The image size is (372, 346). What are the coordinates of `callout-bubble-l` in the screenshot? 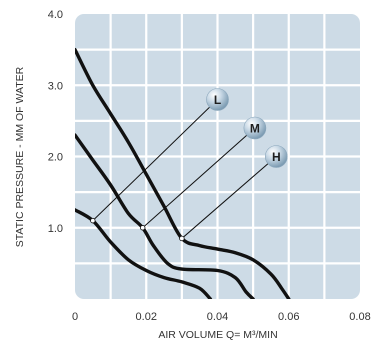 It's located at (217, 99).